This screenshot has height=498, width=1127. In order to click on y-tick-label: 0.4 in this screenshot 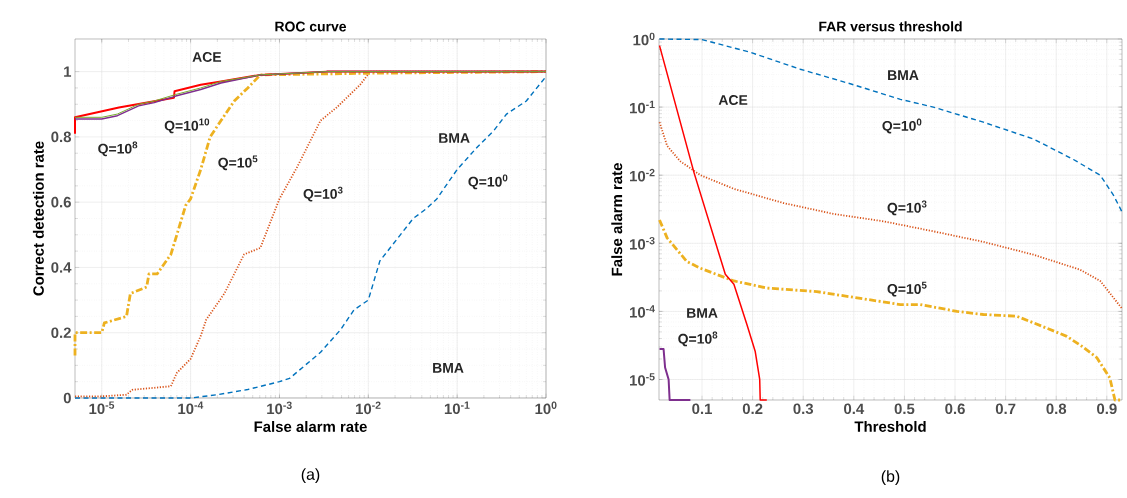, I will do `click(61, 267)`.